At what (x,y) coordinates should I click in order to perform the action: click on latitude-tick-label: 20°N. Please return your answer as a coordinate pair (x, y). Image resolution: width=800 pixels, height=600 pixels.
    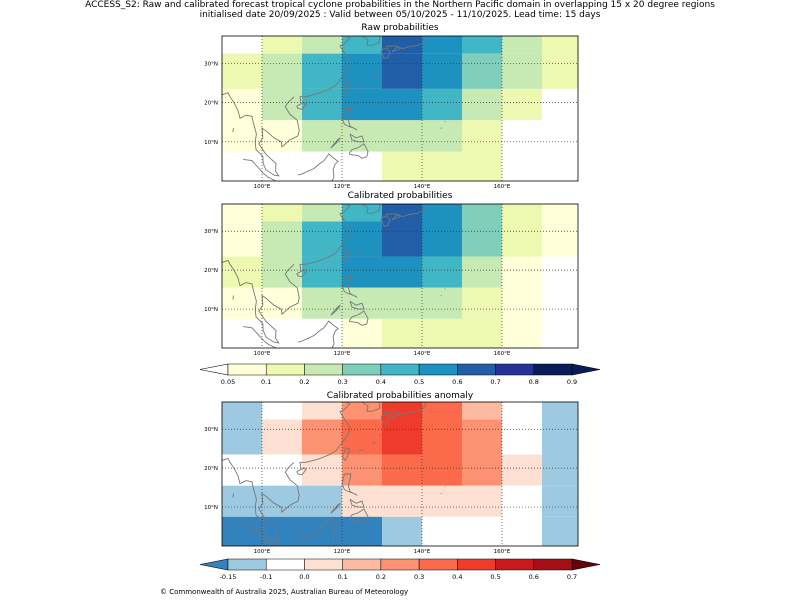
    Looking at the image, I should click on (211, 469).